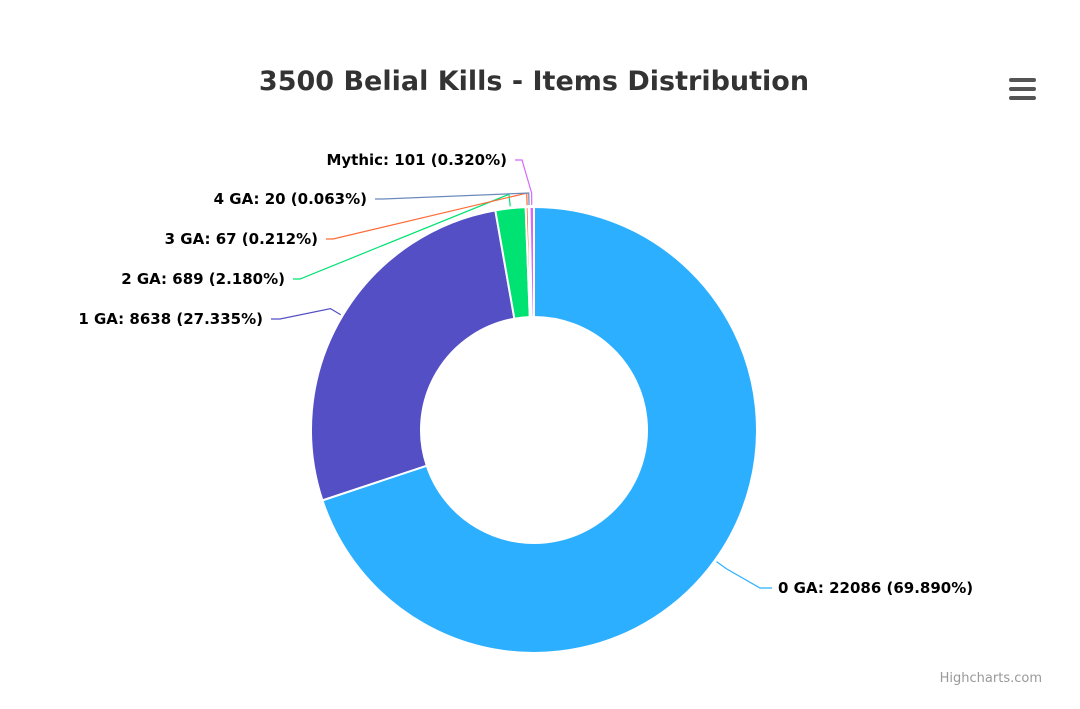 This screenshot has width=1080, height=709. I want to click on connector-mythic, so click(524, 182).